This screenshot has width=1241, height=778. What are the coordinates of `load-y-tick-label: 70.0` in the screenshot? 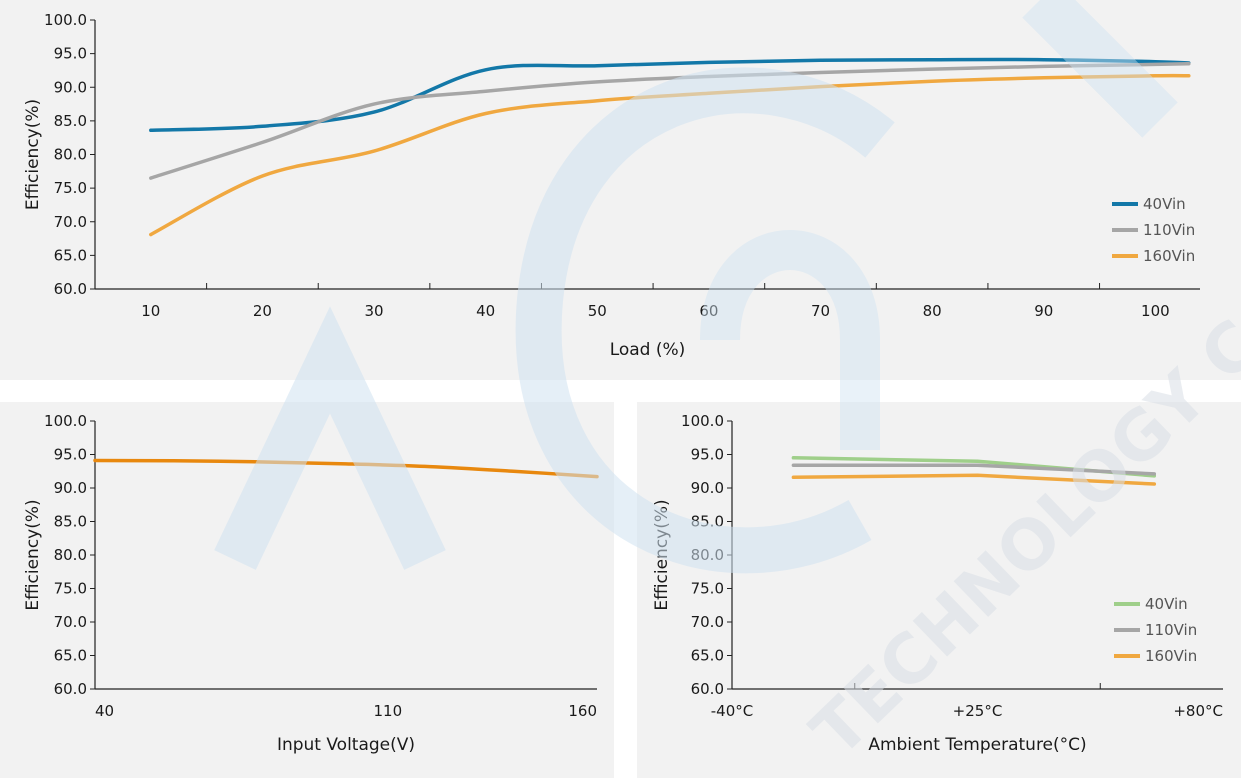 It's located at (70, 222).